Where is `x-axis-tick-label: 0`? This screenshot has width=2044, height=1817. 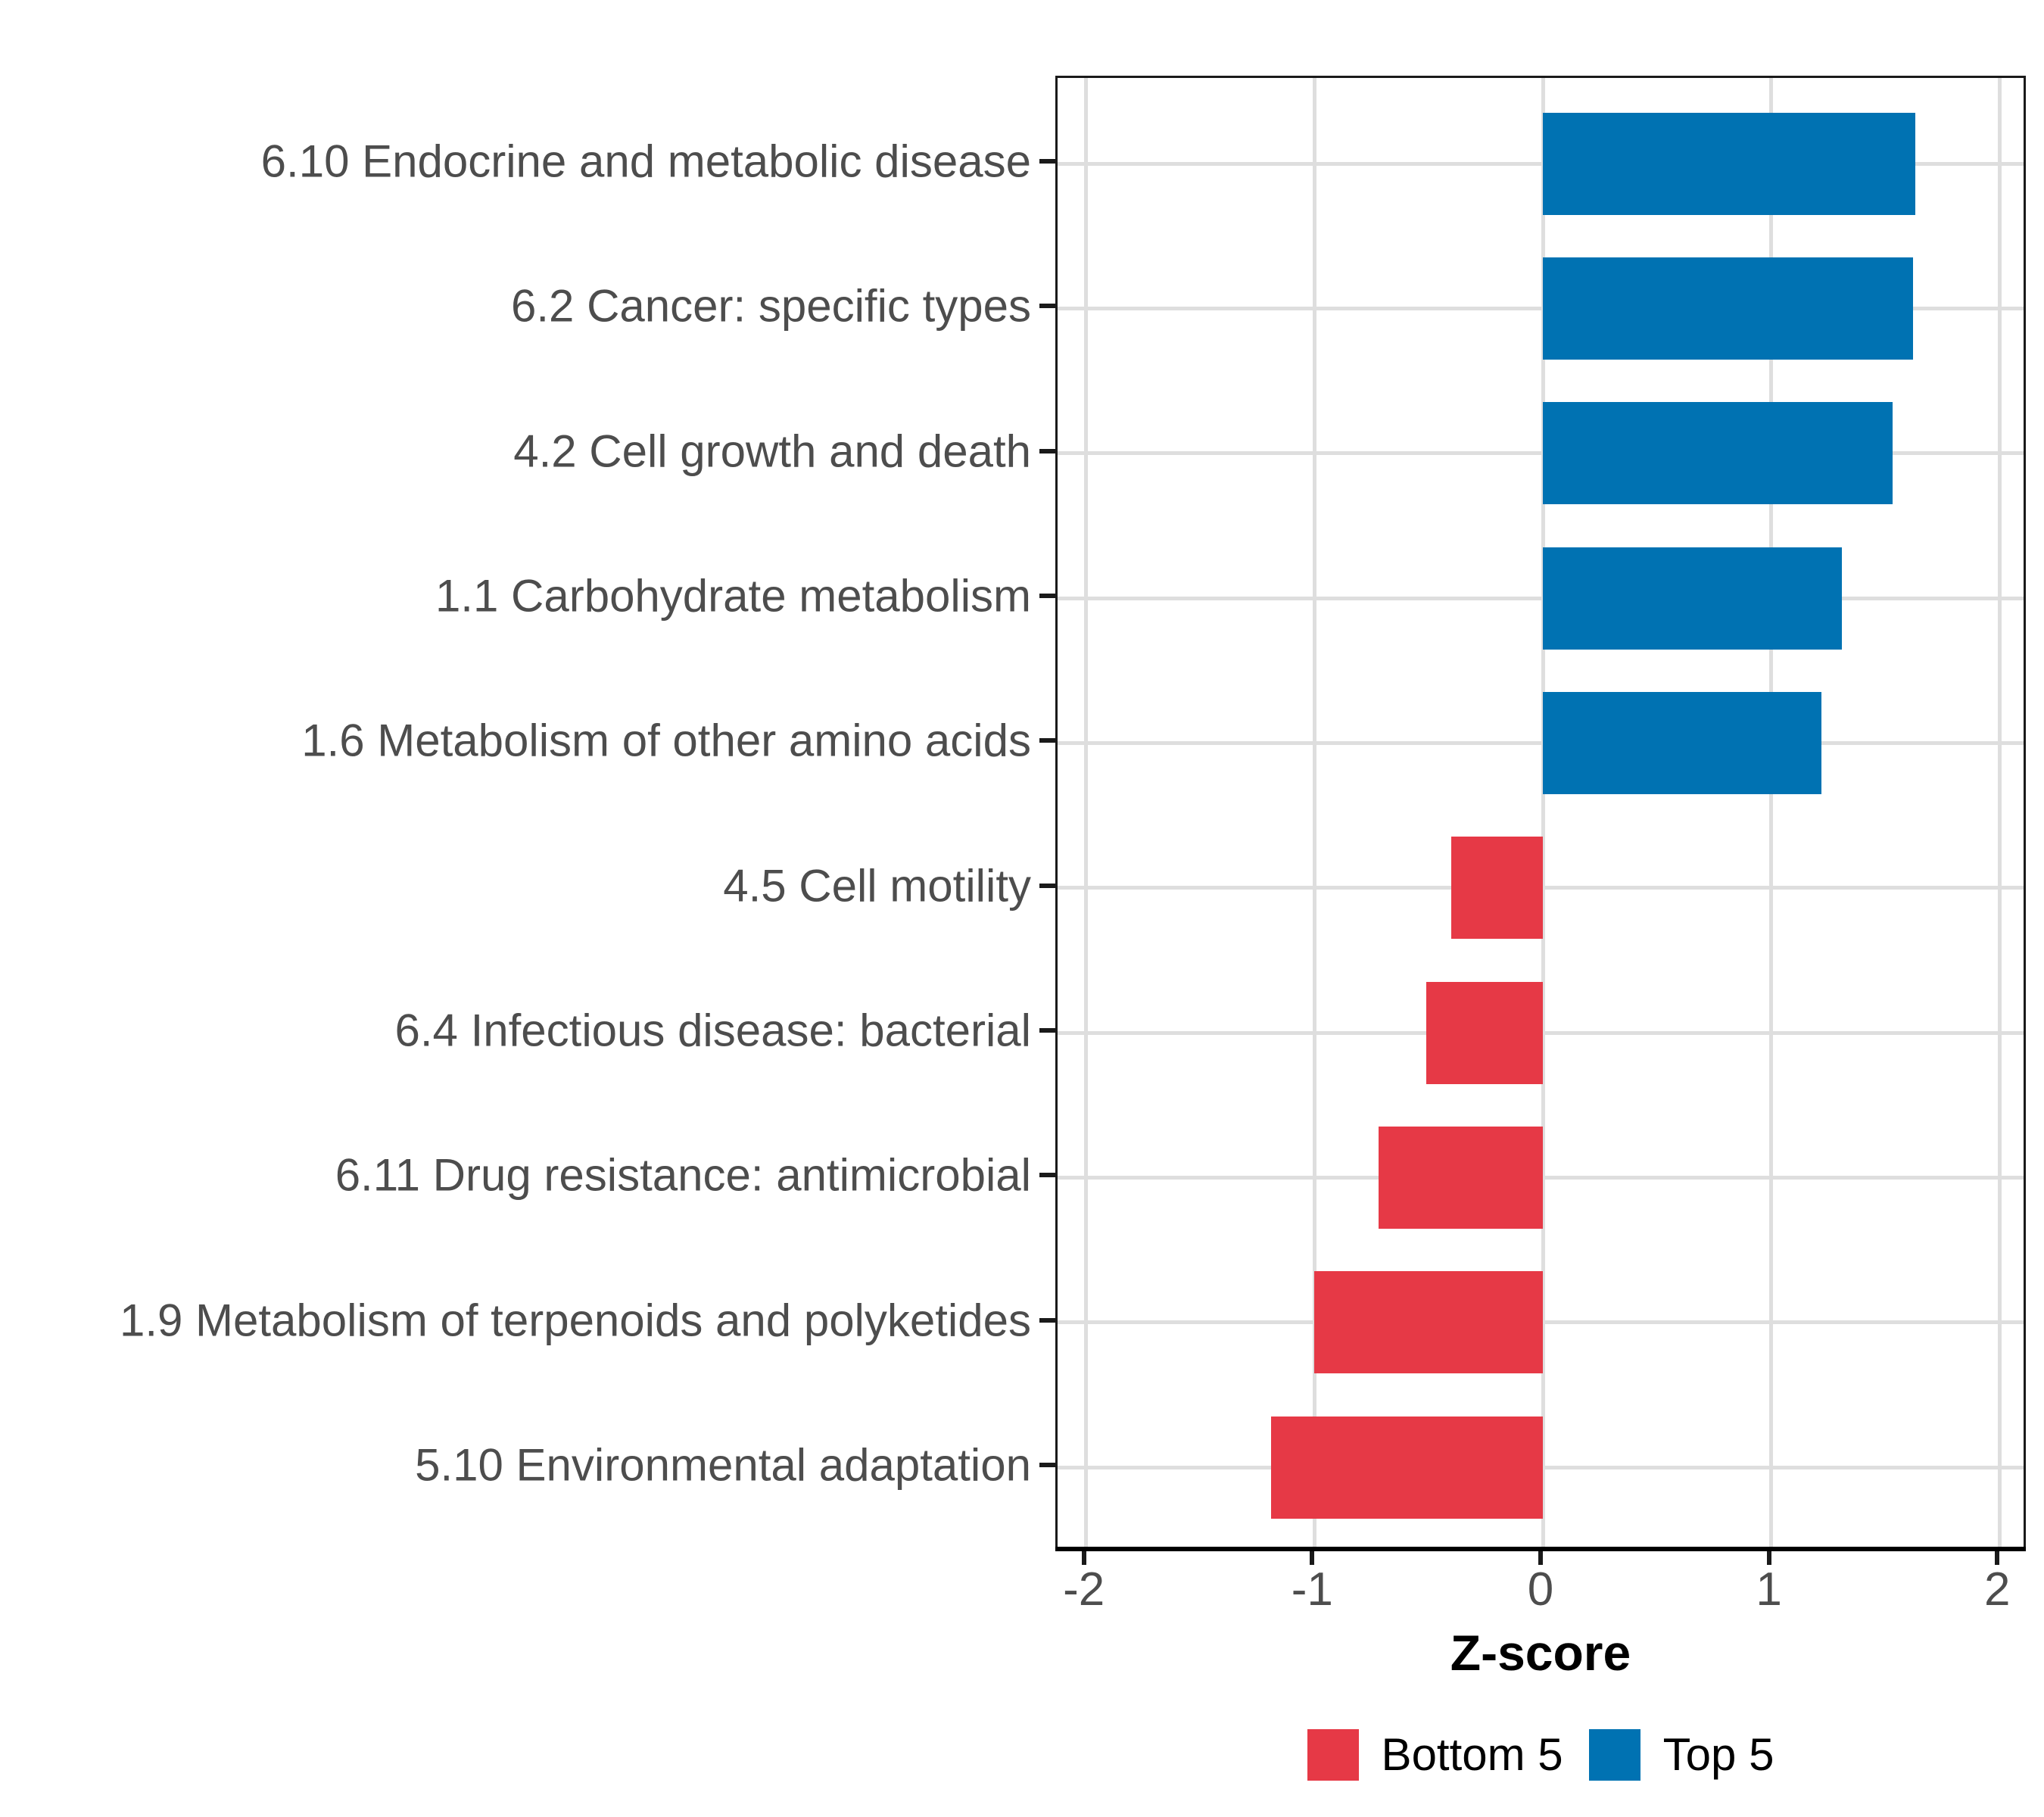
x-axis-tick-label: 0 is located at coordinates (1540, 1589).